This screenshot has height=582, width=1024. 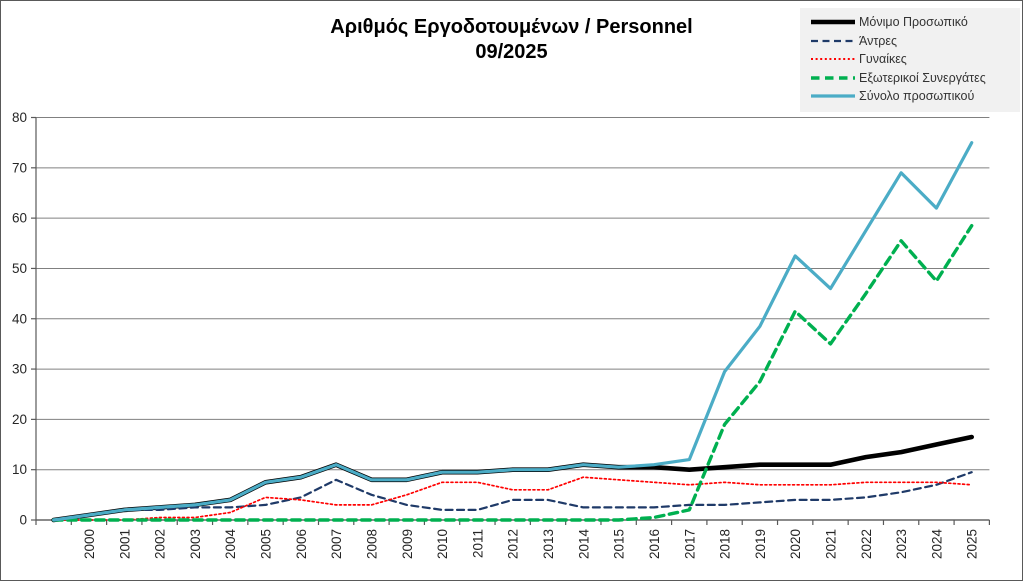 I want to click on x-tick-label: 2007, so click(x=336, y=544).